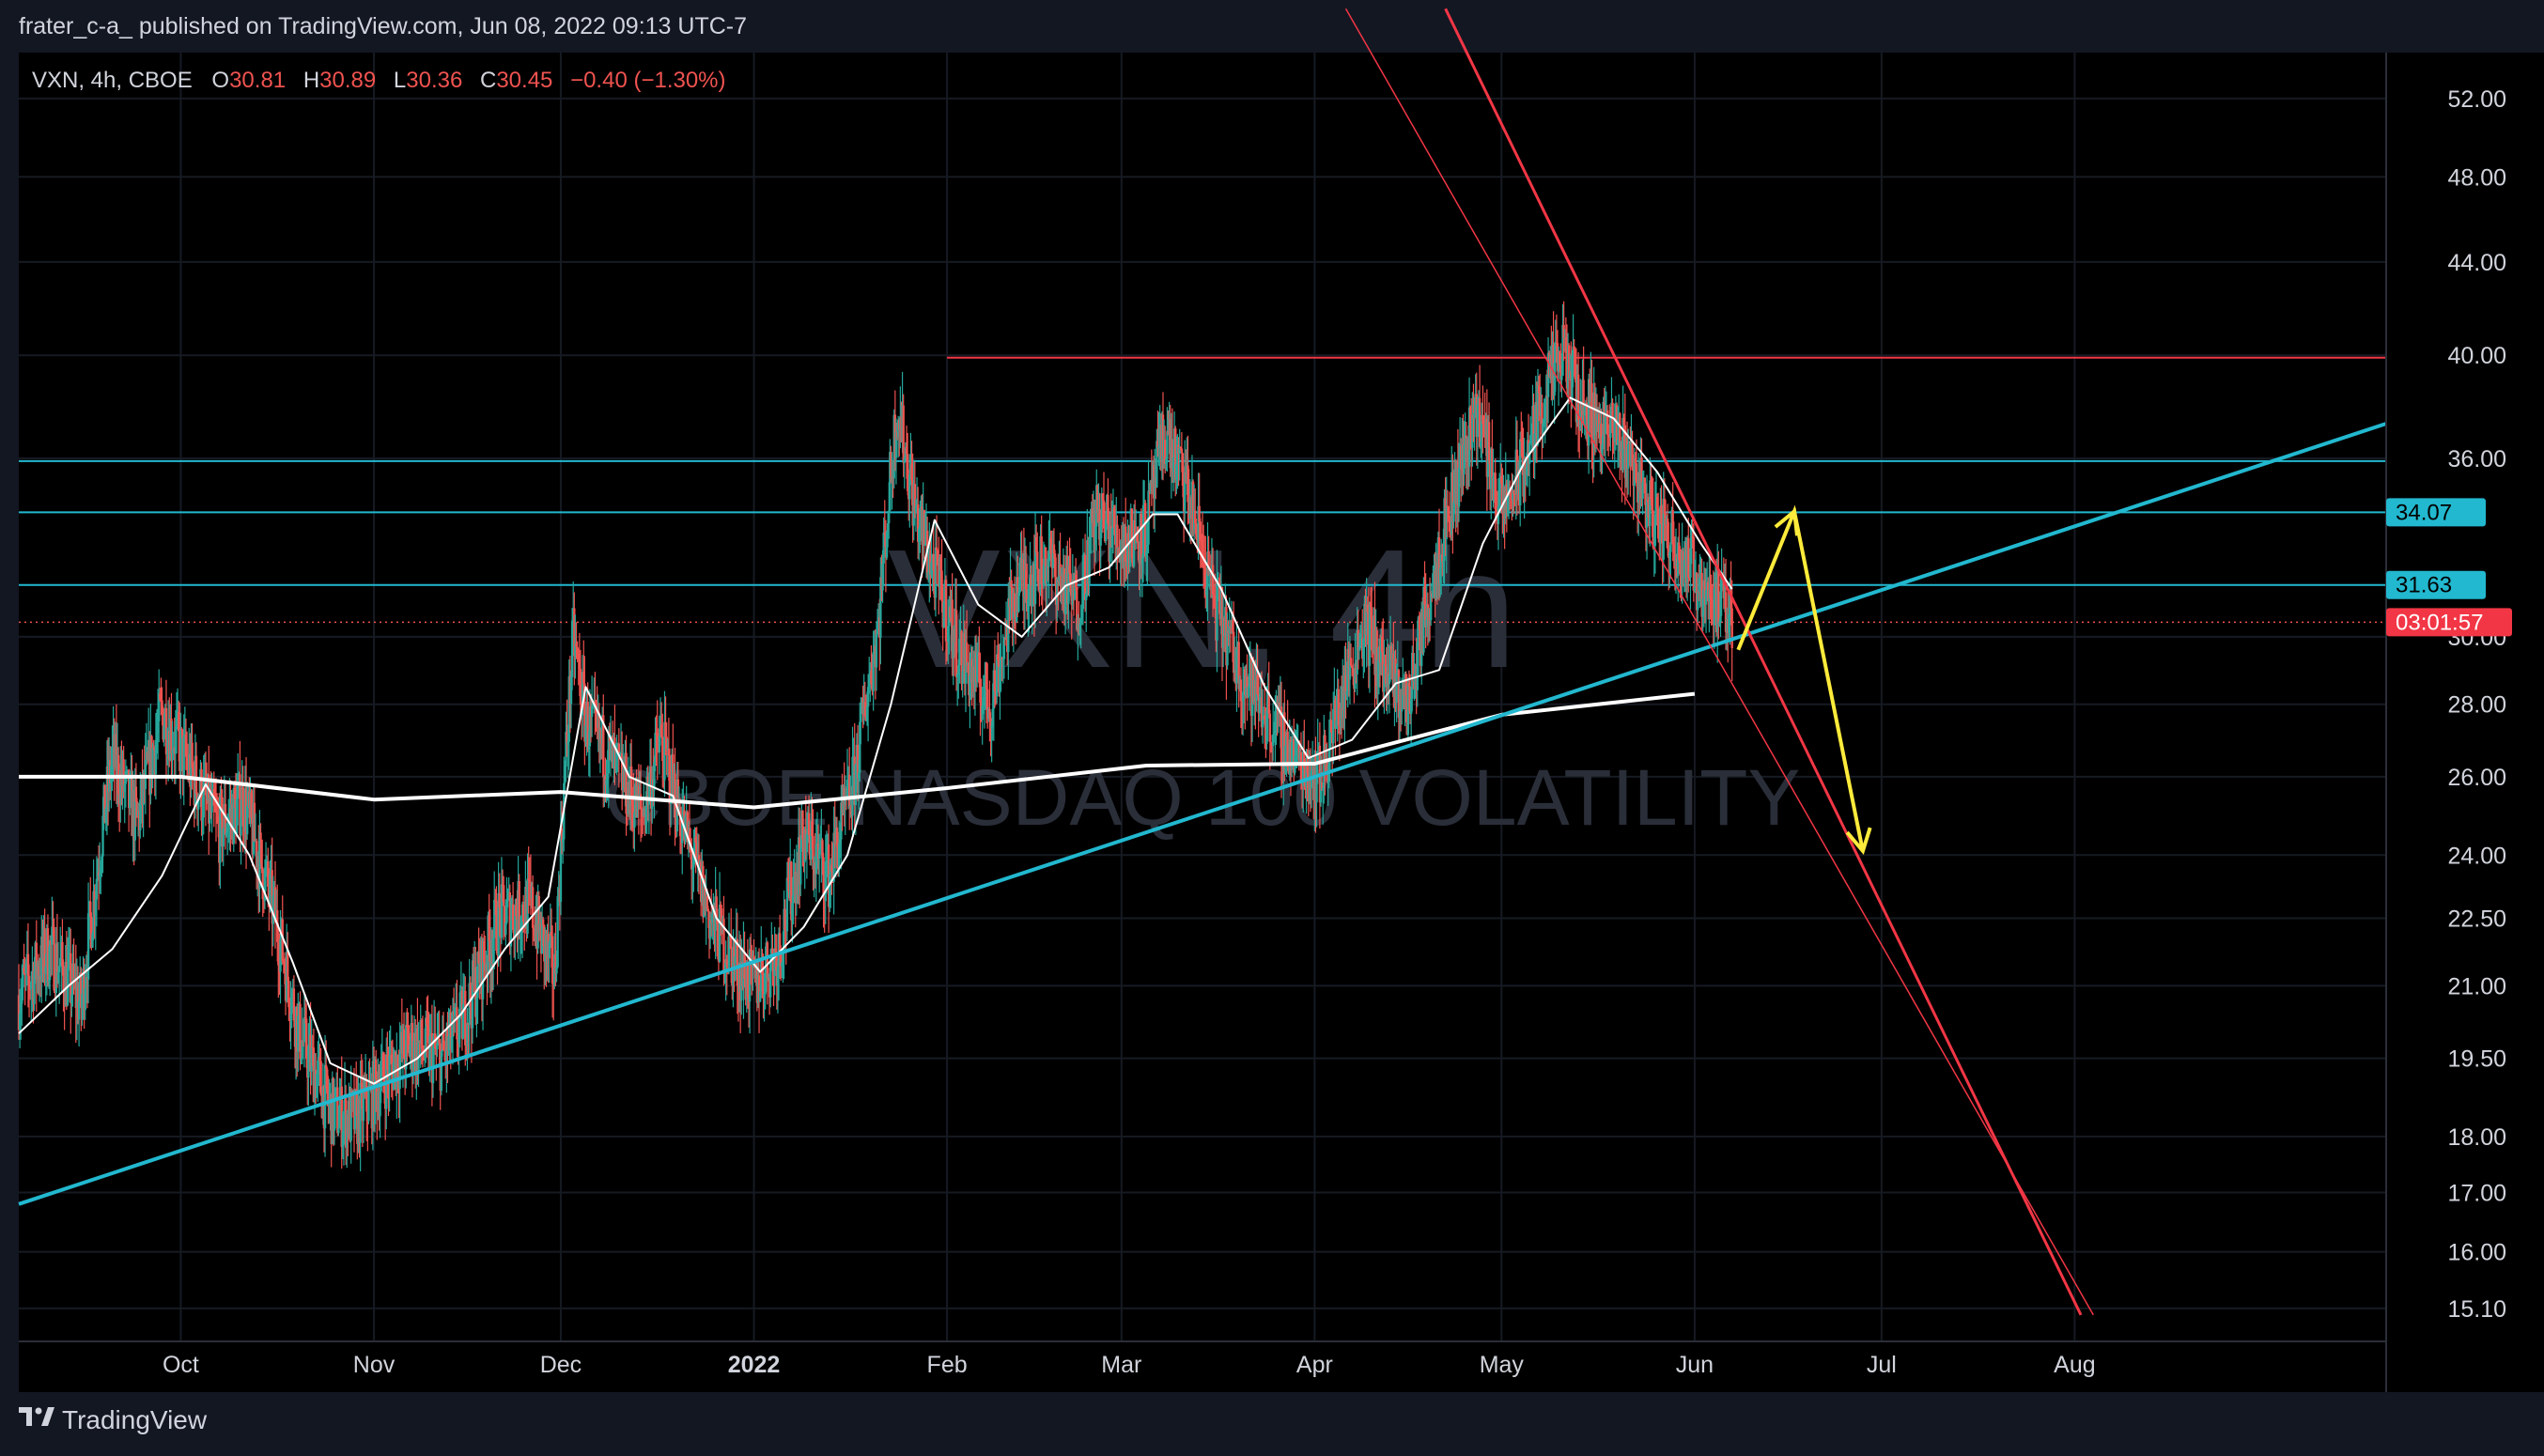  Describe the element at coordinates (1202, 1359) in the screenshot. I see `time-axis: Oct Nov Dec 2022 Feb Mar Apr May Jun Jul Aug` at that location.